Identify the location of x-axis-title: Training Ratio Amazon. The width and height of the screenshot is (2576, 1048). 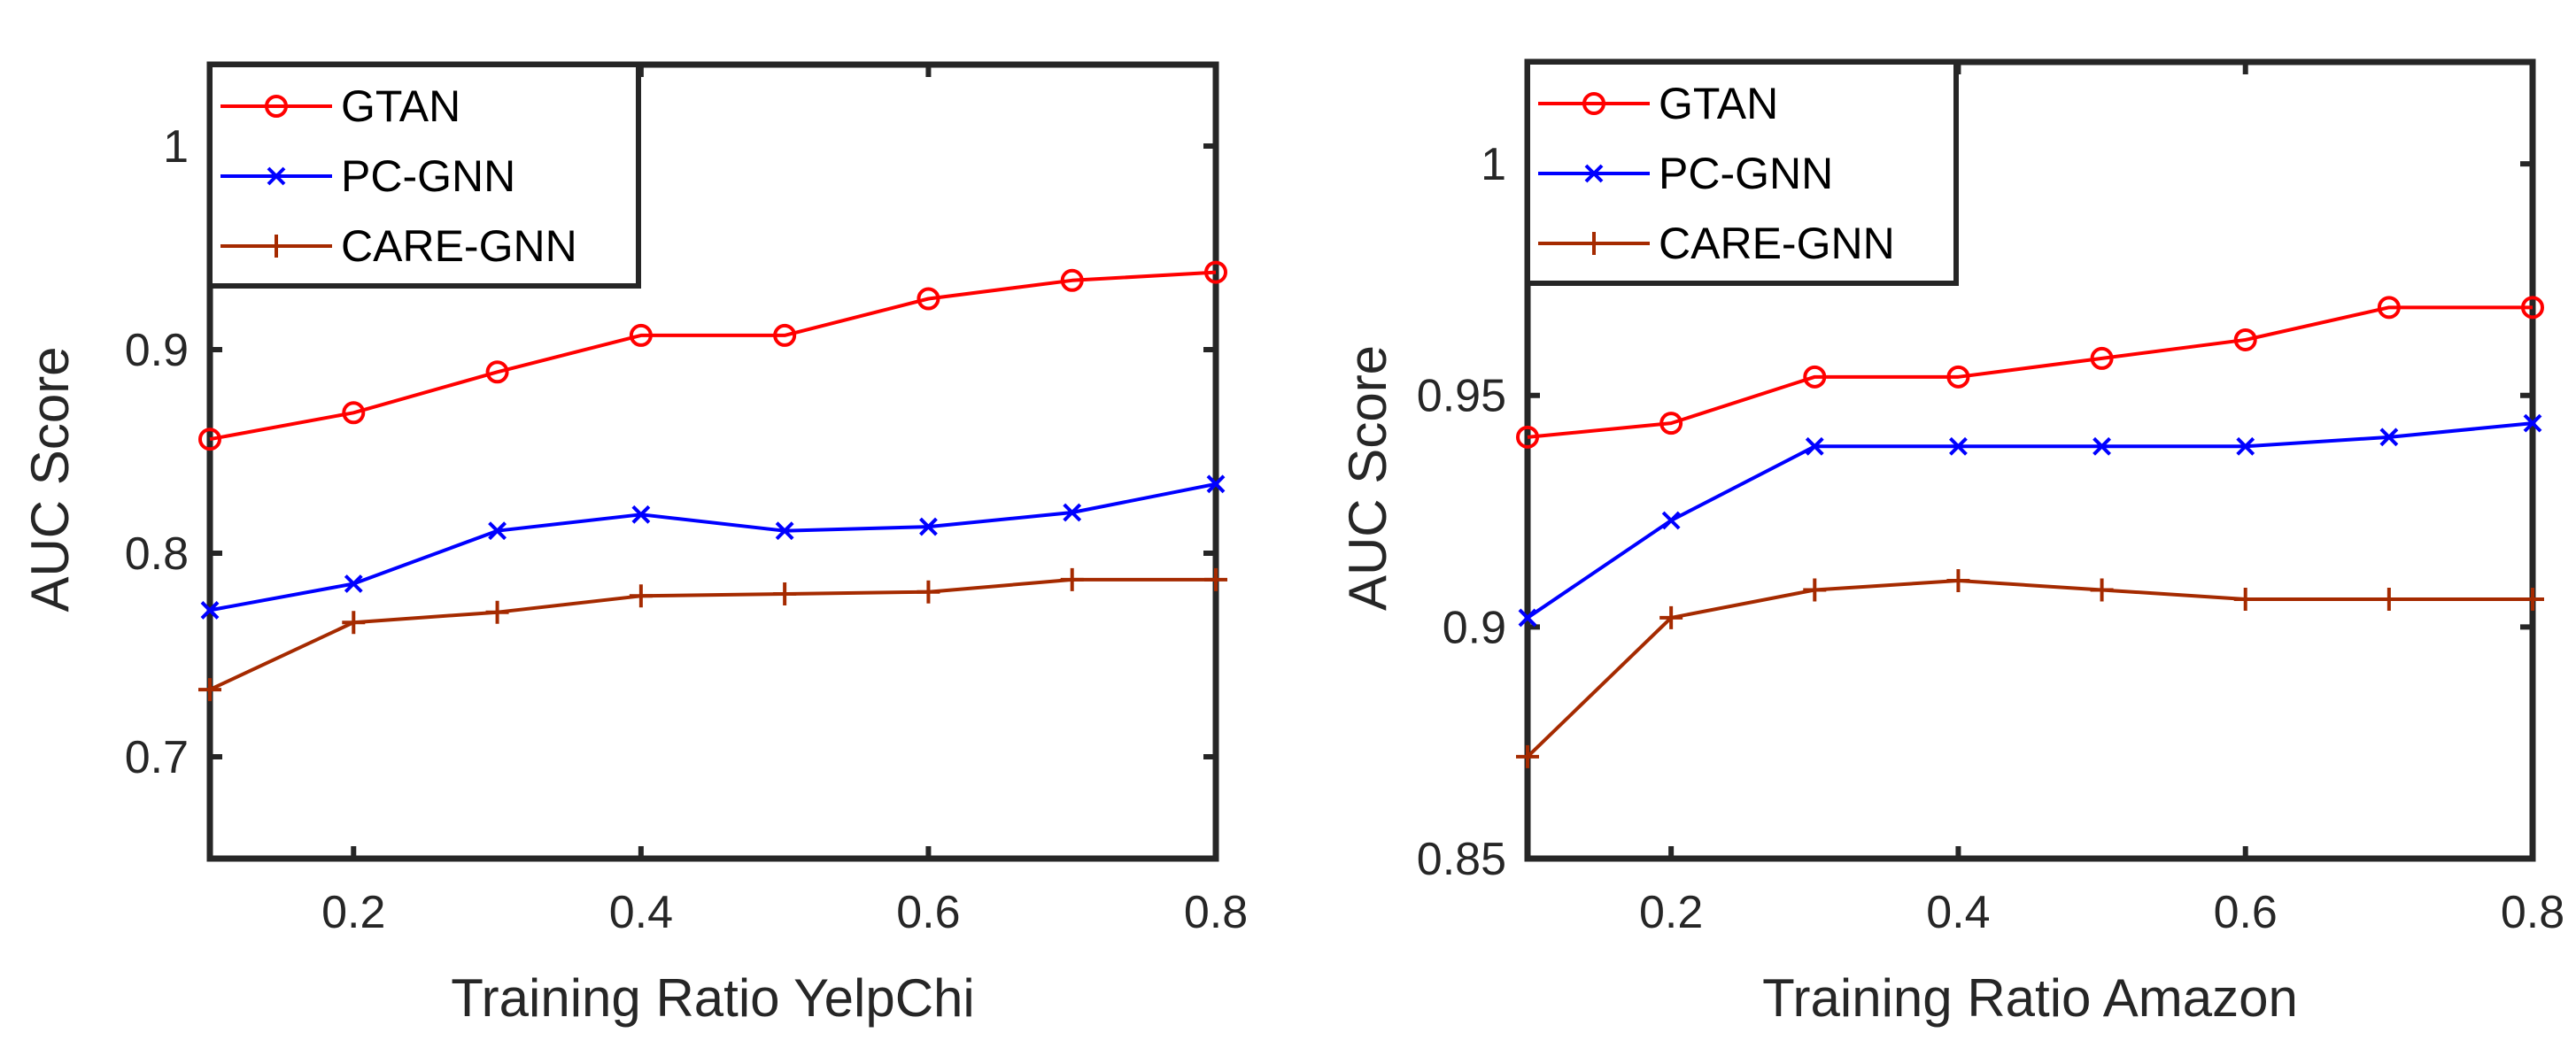
(2030, 998).